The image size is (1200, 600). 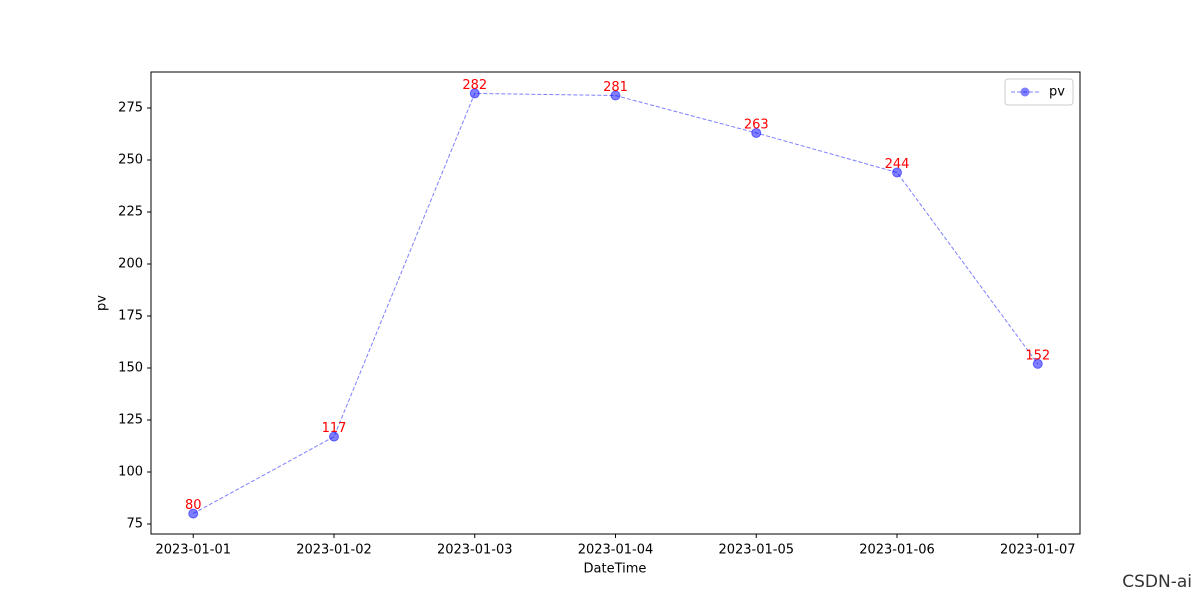 What do you see at coordinates (130, 211) in the screenshot?
I see `y-tick-label: 225` at bounding box center [130, 211].